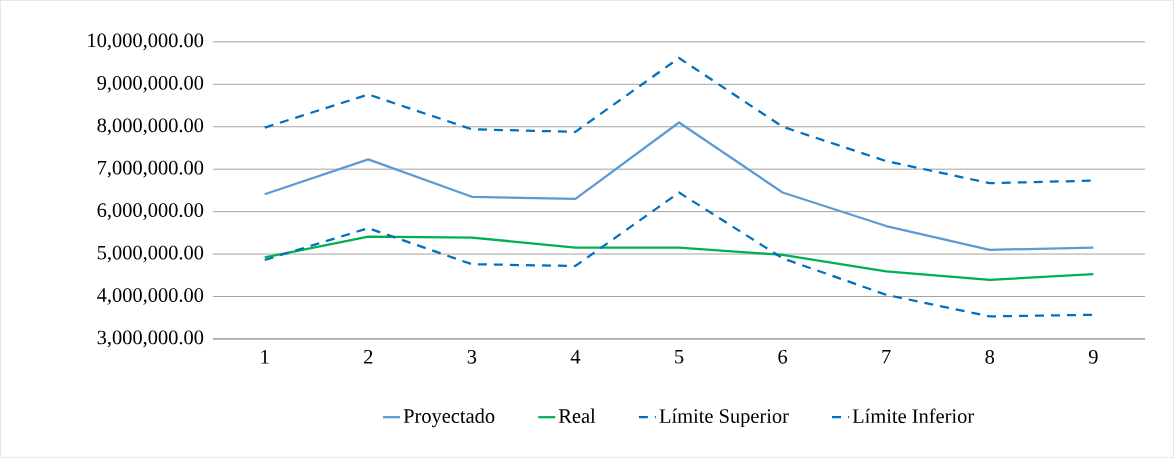 The width and height of the screenshot is (1174, 458). I want to click on y-tick-label: 9,000,000.00, so click(150, 84).